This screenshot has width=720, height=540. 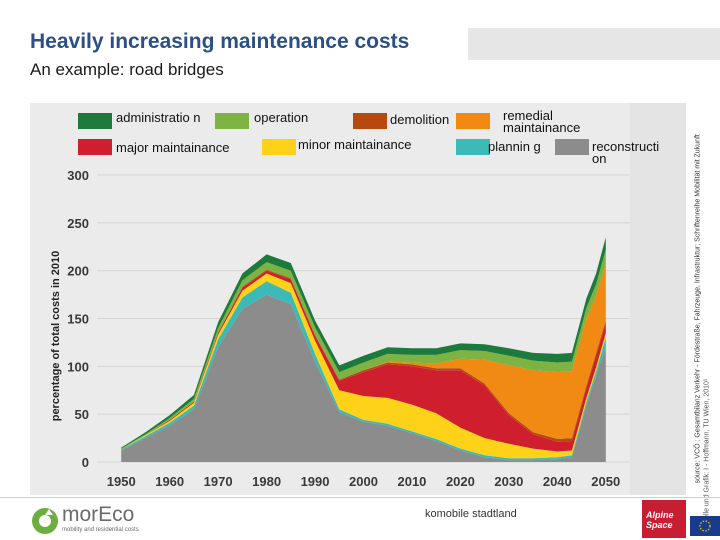 What do you see at coordinates (78, 366) in the screenshot?
I see `y-tick-label: 100` at bounding box center [78, 366].